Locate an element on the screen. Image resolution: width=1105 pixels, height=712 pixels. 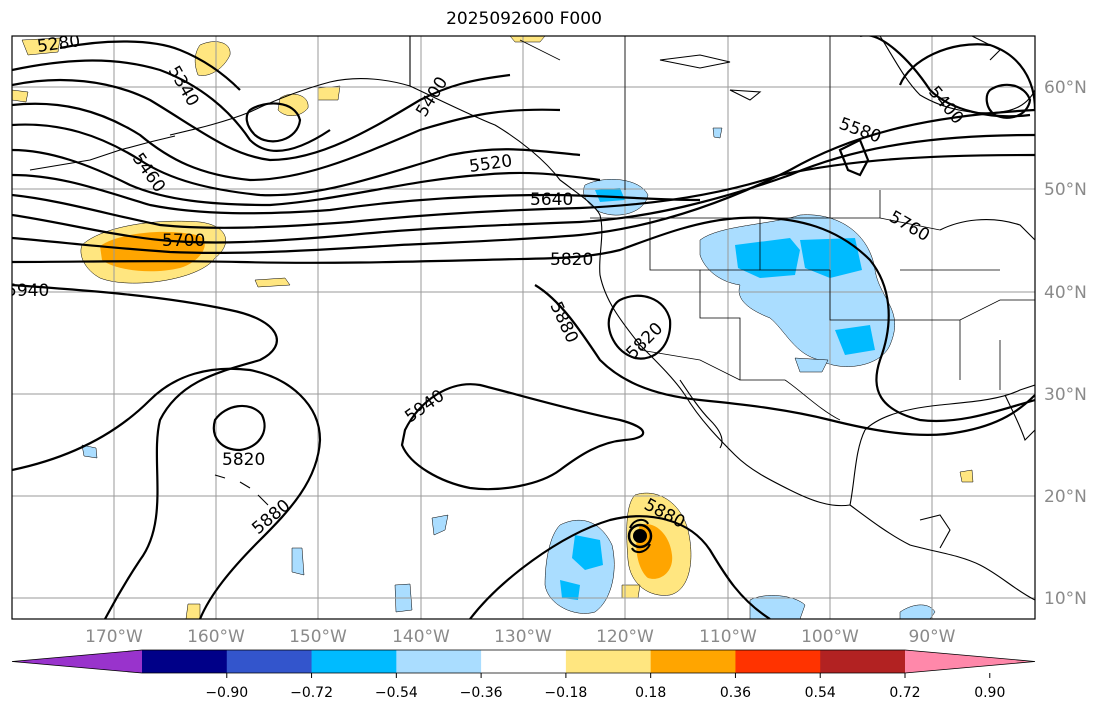
lat-label-30n: 30°N is located at coordinates (1065, 395).